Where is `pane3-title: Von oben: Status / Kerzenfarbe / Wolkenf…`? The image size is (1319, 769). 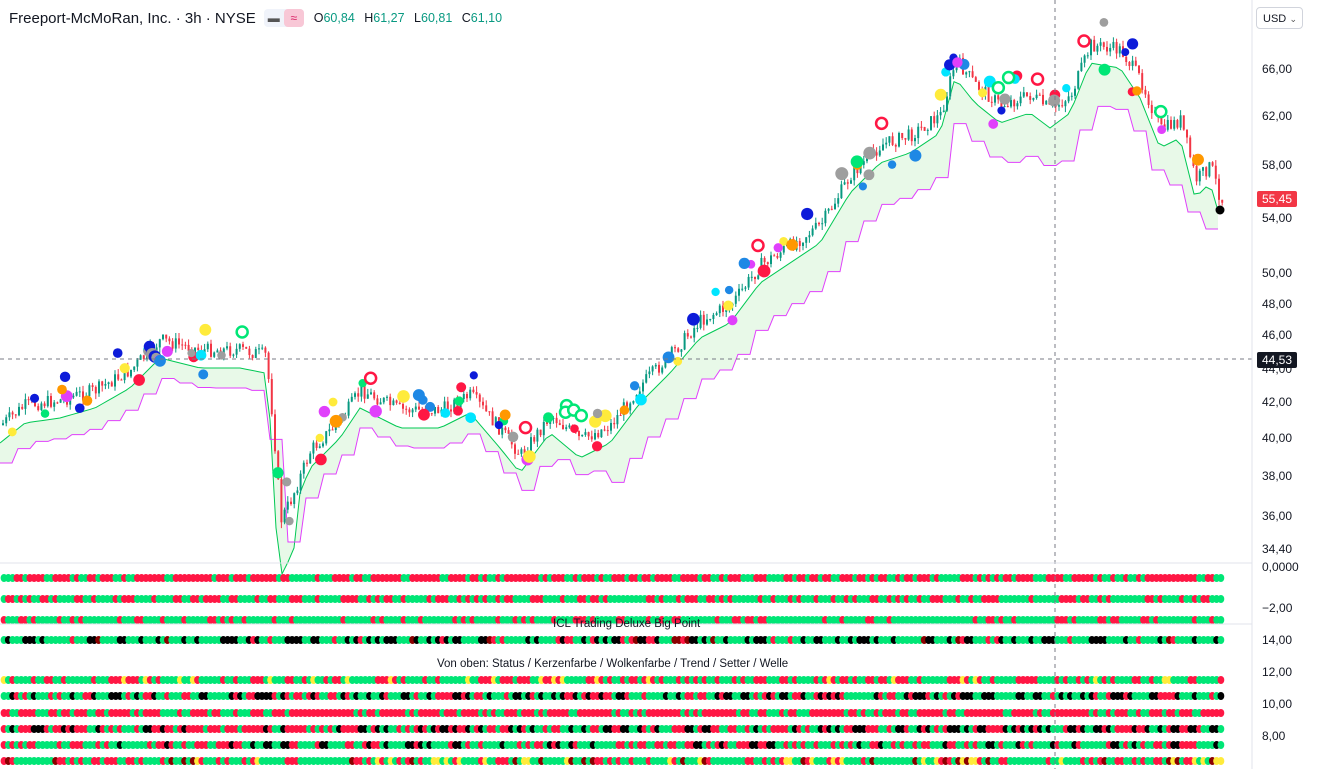 pane3-title: Von oben: Status / Kerzenfarbe / Wolkenf… is located at coordinates (613, 664).